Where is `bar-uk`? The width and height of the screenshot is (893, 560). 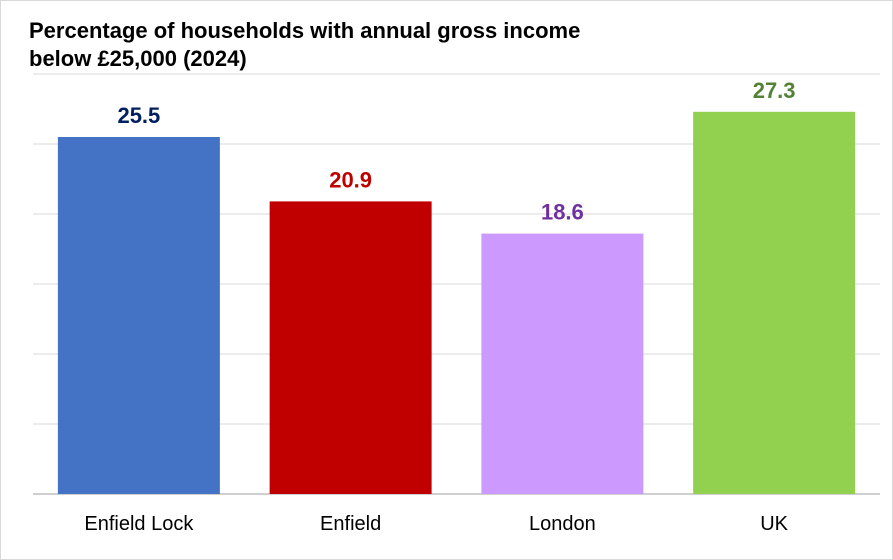
bar-uk is located at coordinates (774, 303).